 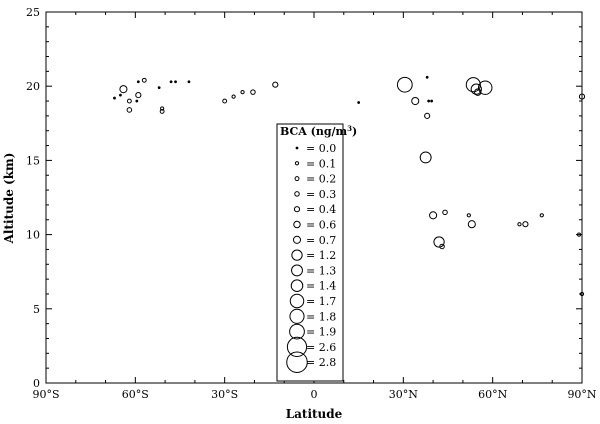 I want to click on data-point: 15, 18.9 km, 0, so click(x=359, y=102).